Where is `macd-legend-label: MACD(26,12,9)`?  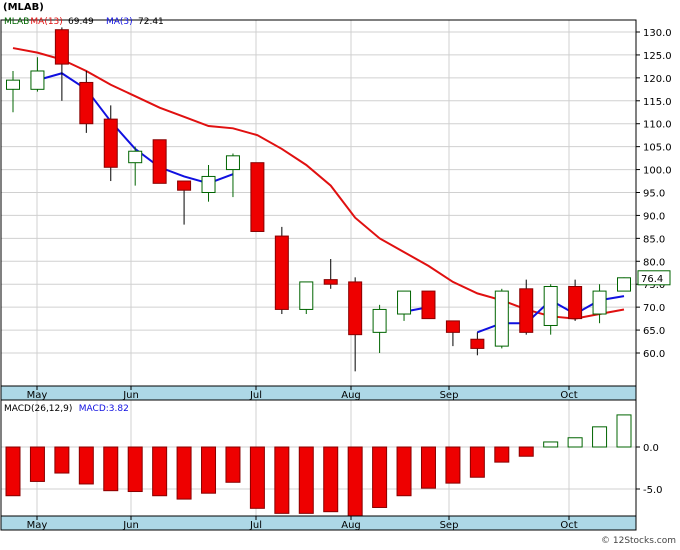
macd-legend-label: MACD(26,12,9) is located at coordinates (38, 409).